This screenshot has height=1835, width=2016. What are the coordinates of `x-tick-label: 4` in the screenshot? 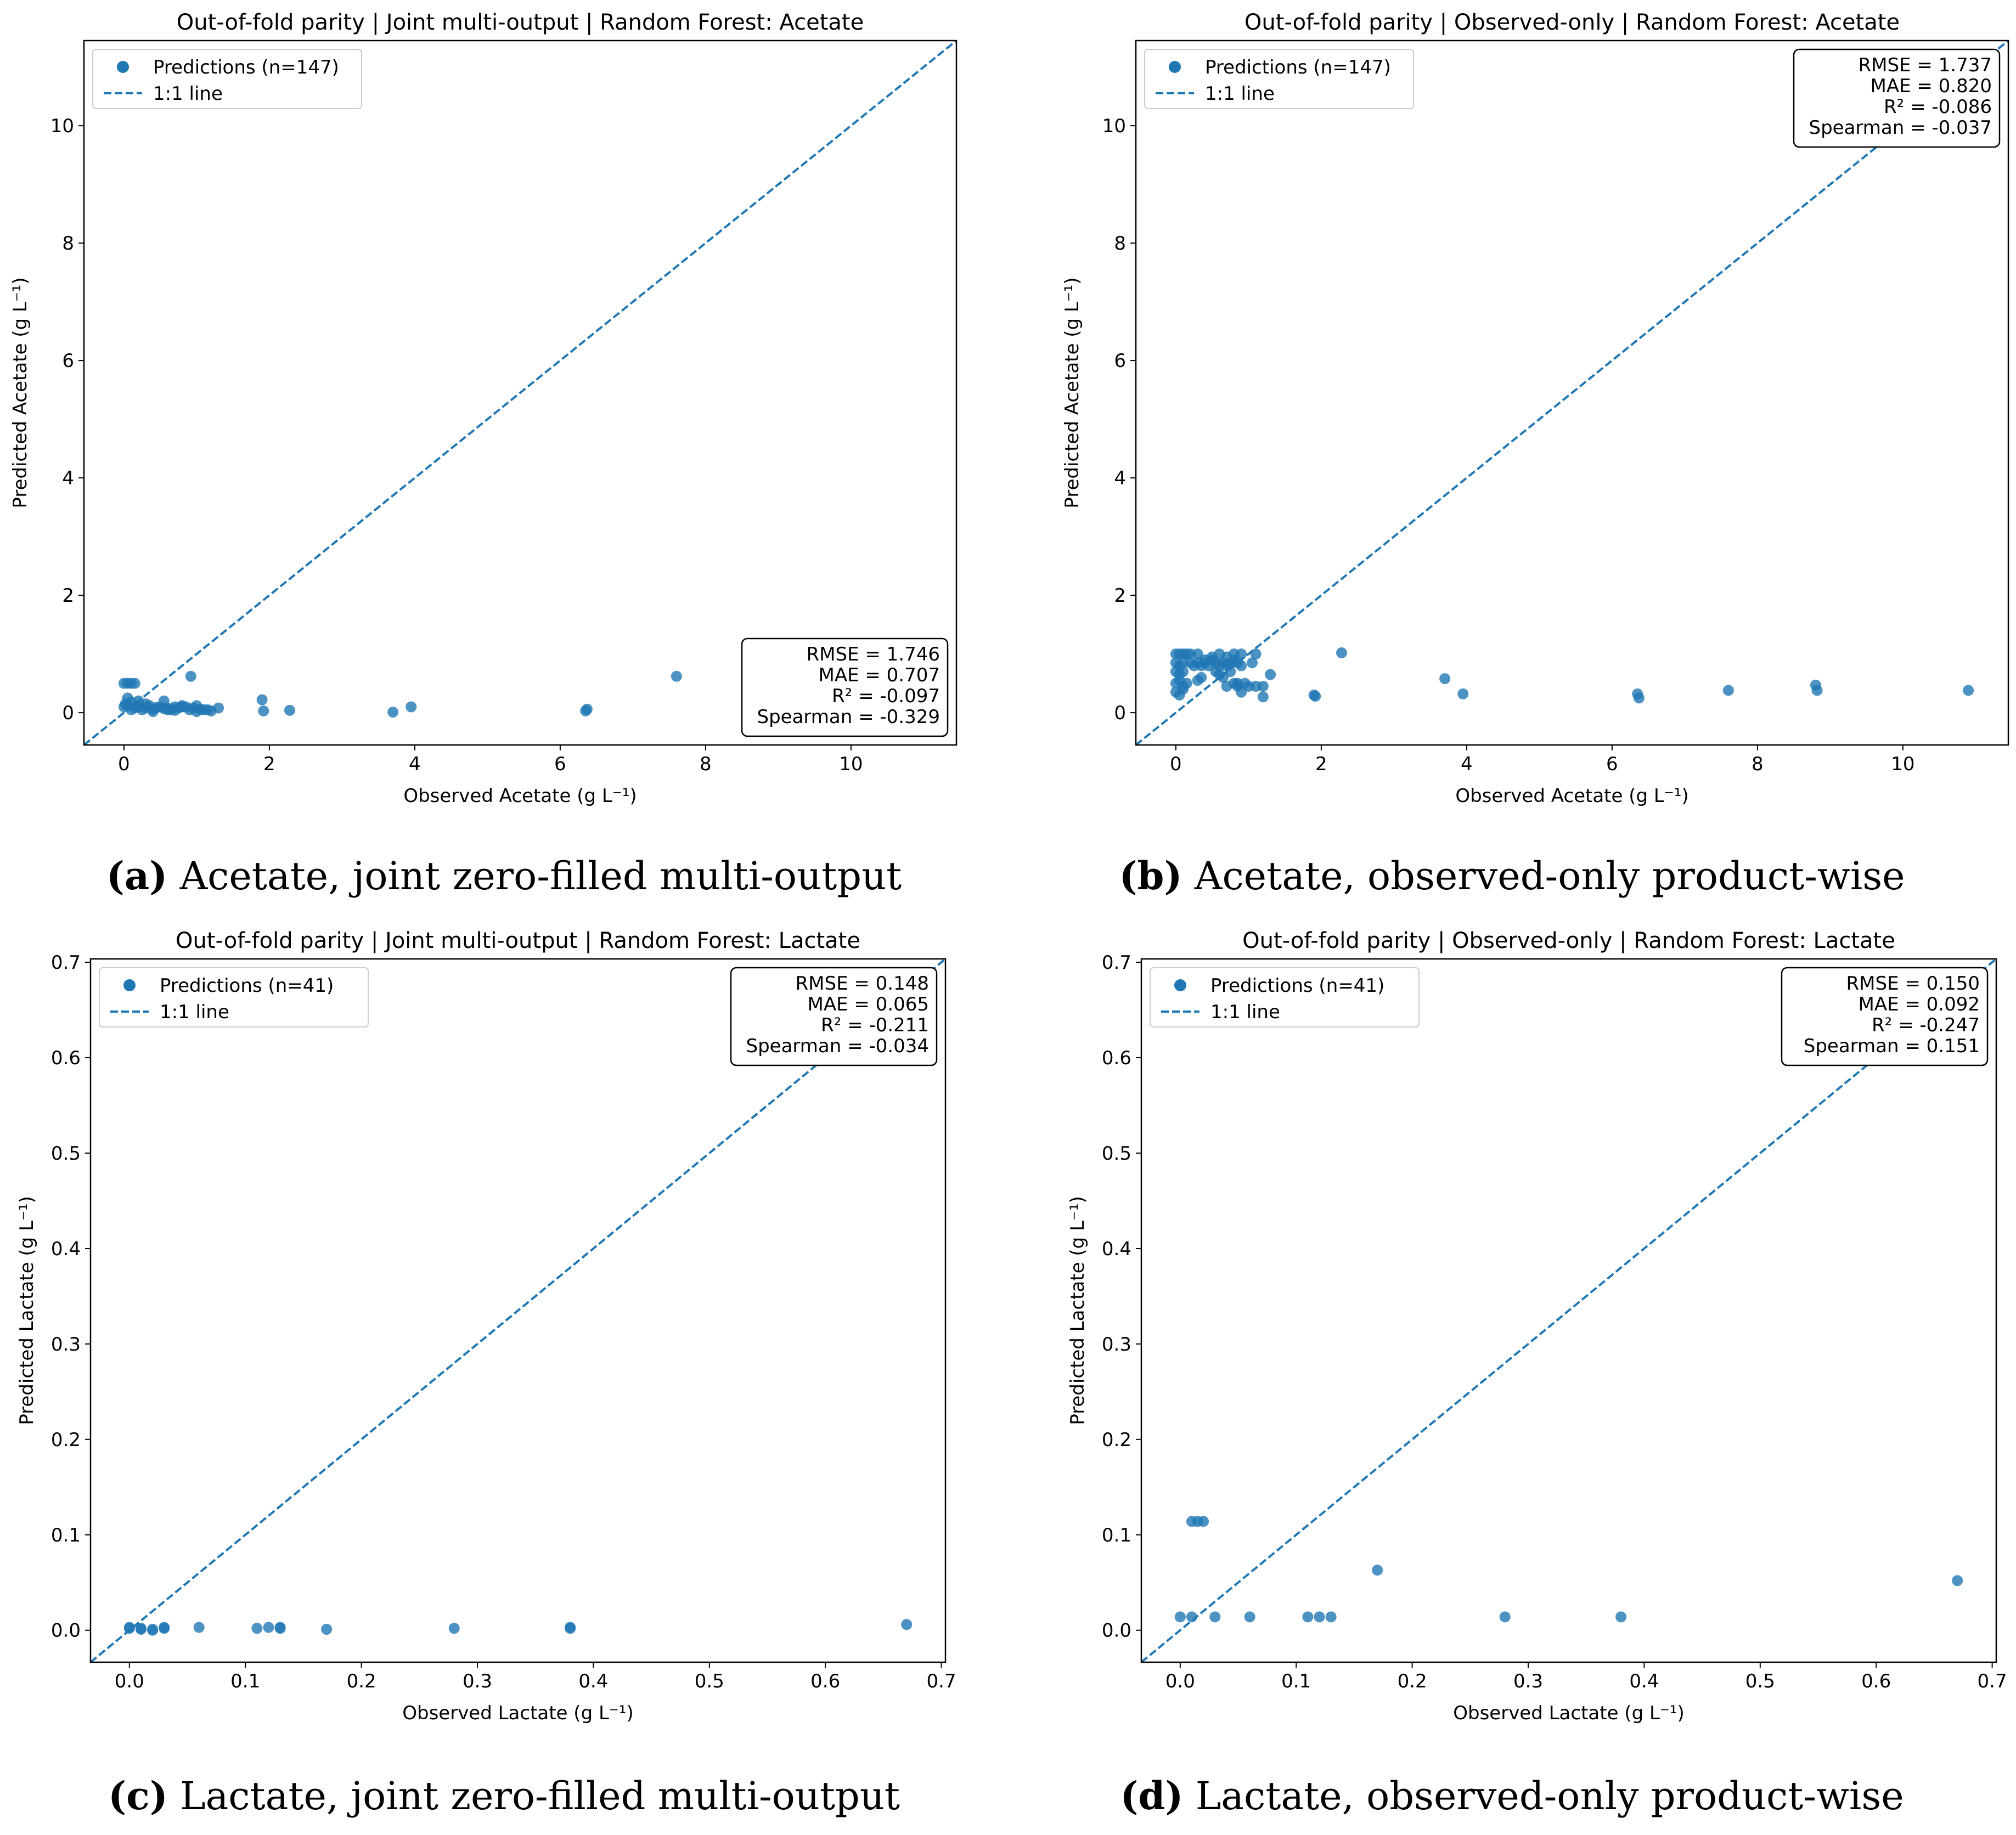 It's located at (415, 764).